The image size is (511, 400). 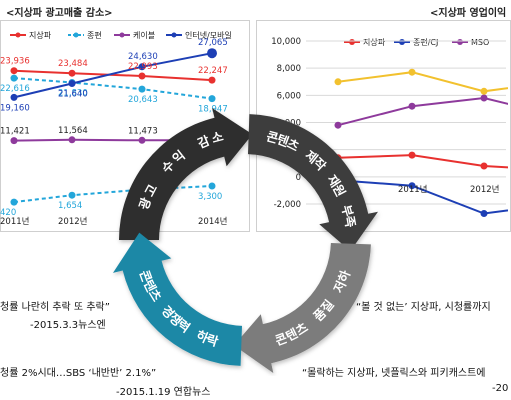 I want to click on value-label-2: 22,993, so click(x=143, y=67).